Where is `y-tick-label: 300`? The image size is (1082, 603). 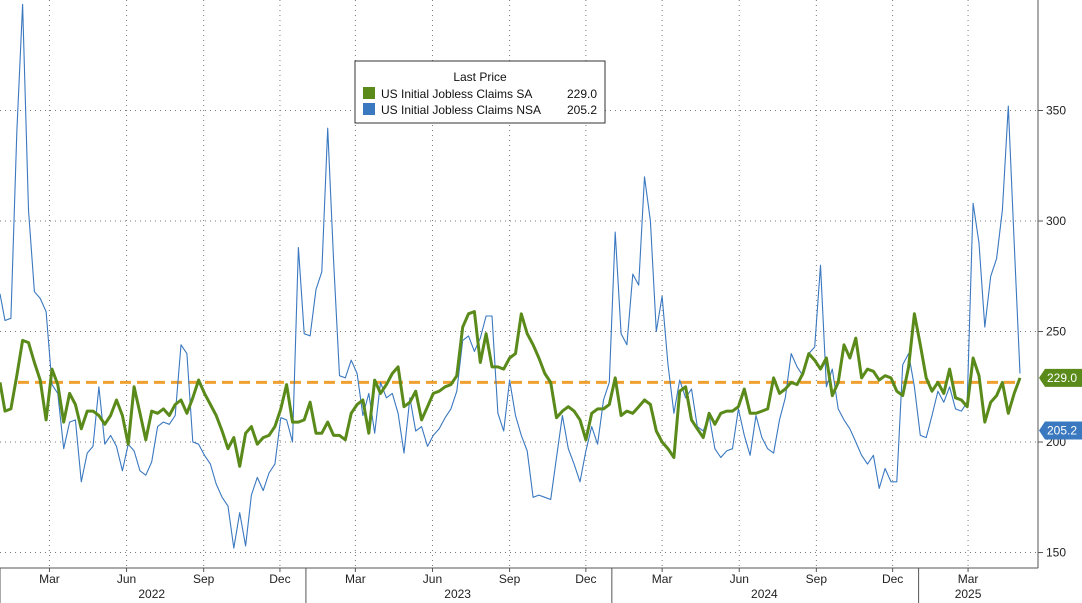
y-tick-label: 300 is located at coordinates (1056, 221).